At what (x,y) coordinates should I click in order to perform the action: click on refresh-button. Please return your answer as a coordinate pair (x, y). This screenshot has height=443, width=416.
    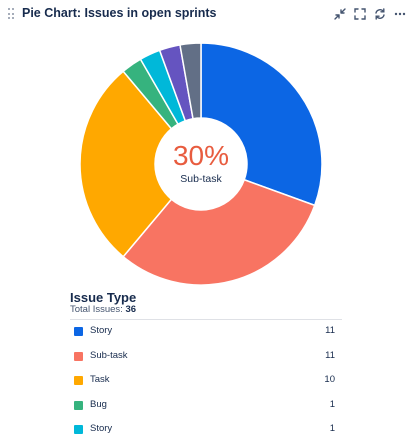
    Looking at the image, I should click on (380, 14).